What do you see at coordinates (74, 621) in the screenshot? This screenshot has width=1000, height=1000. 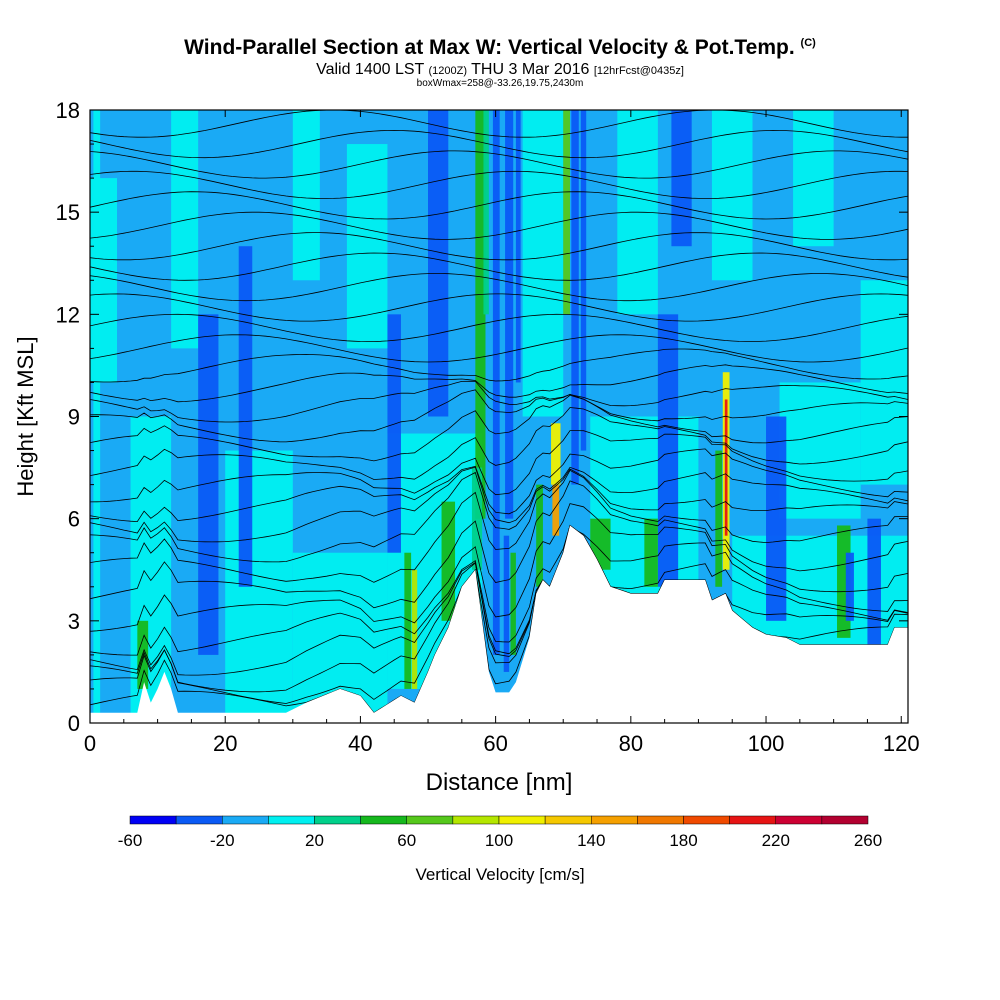 I see `y-tick-label-3: 3` at bounding box center [74, 621].